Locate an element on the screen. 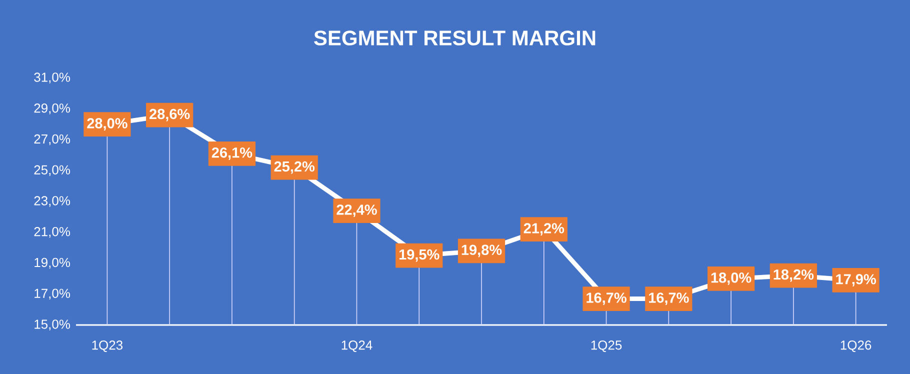 This screenshot has height=374, width=910. data-label: 18,2% is located at coordinates (794, 275).